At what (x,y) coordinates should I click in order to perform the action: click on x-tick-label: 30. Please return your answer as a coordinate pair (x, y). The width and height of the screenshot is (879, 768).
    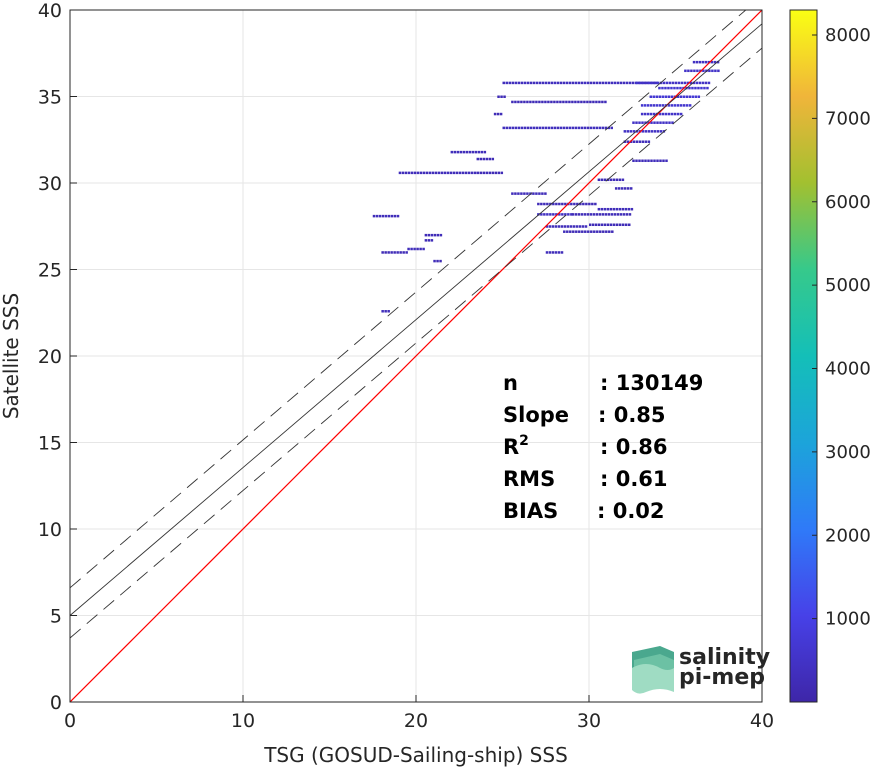
    Looking at the image, I should click on (589, 721).